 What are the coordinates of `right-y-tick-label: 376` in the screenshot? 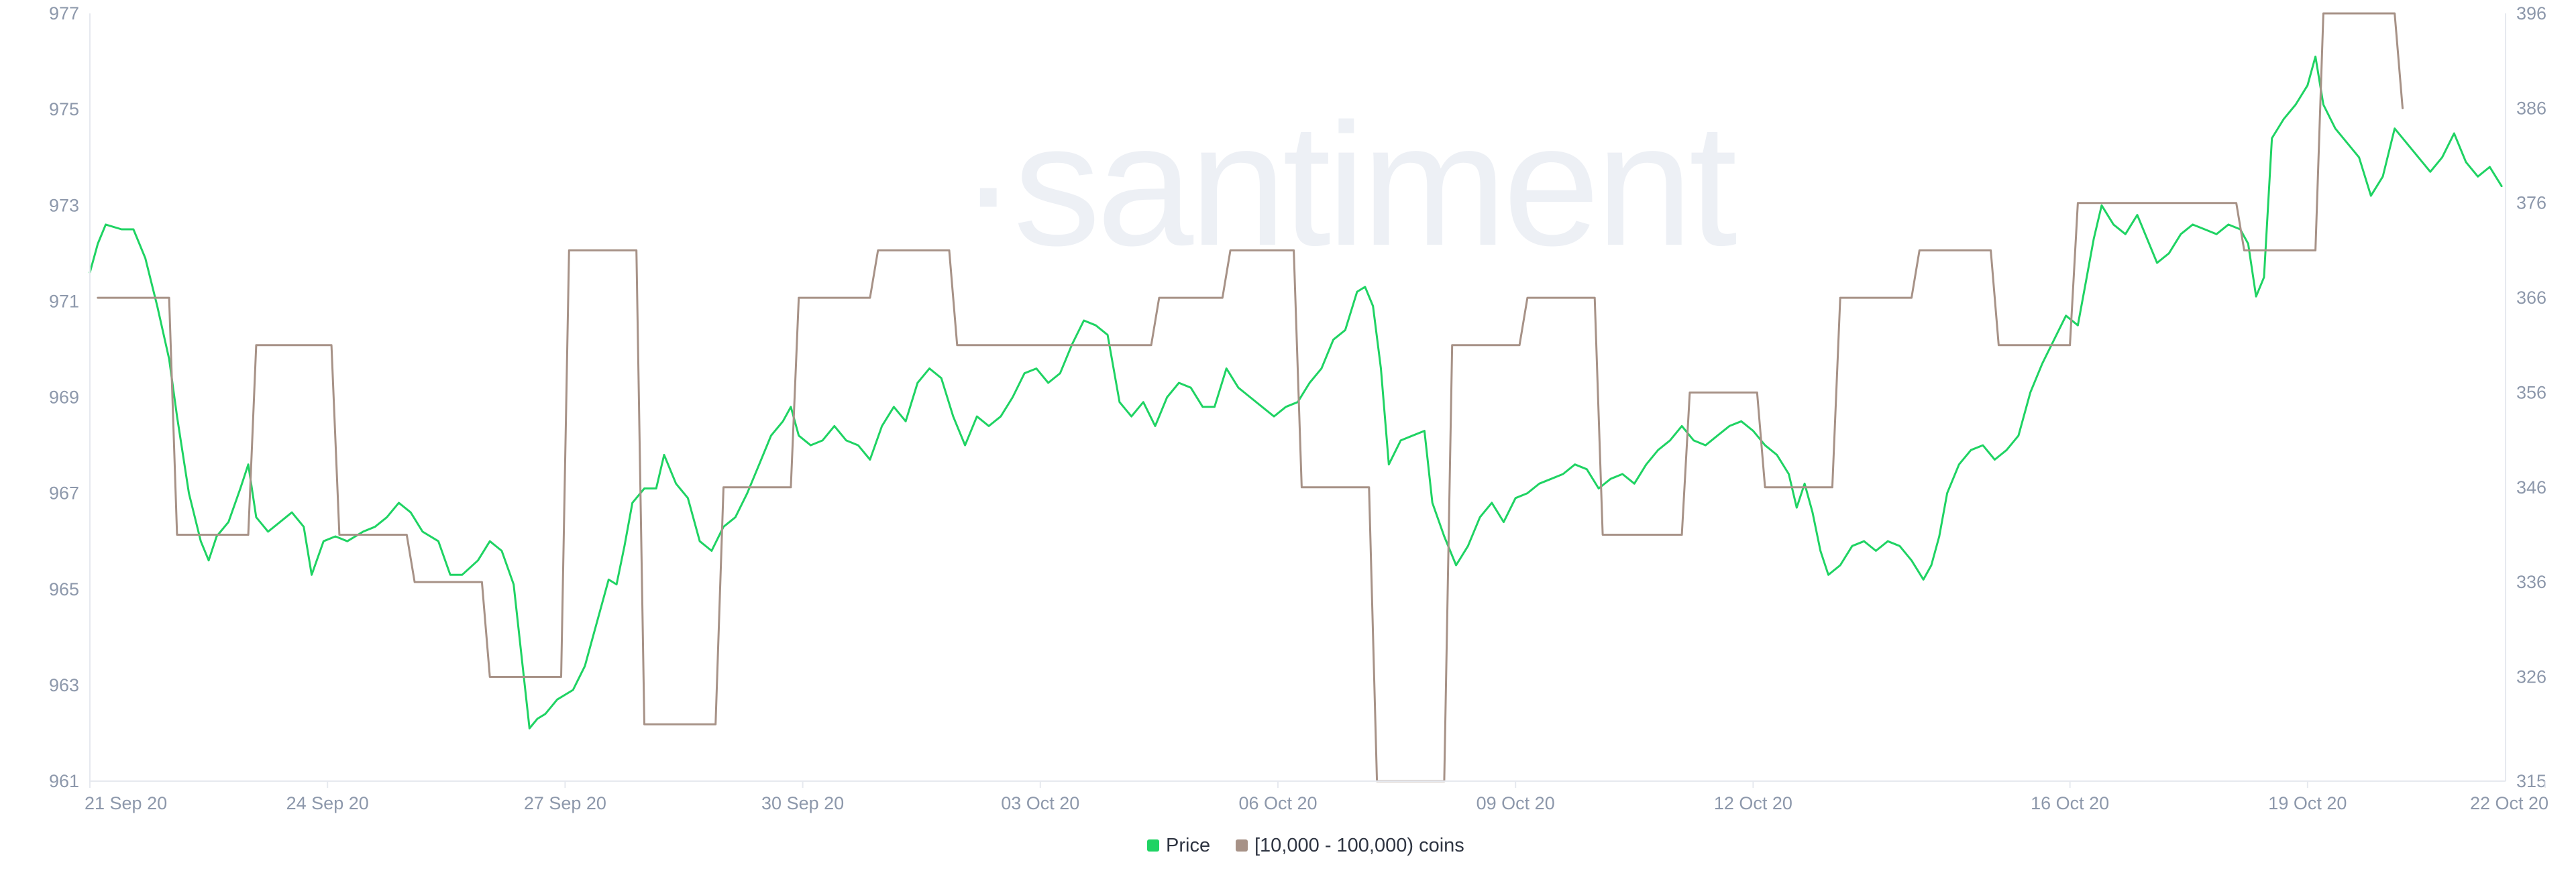 It's located at (2531, 203).